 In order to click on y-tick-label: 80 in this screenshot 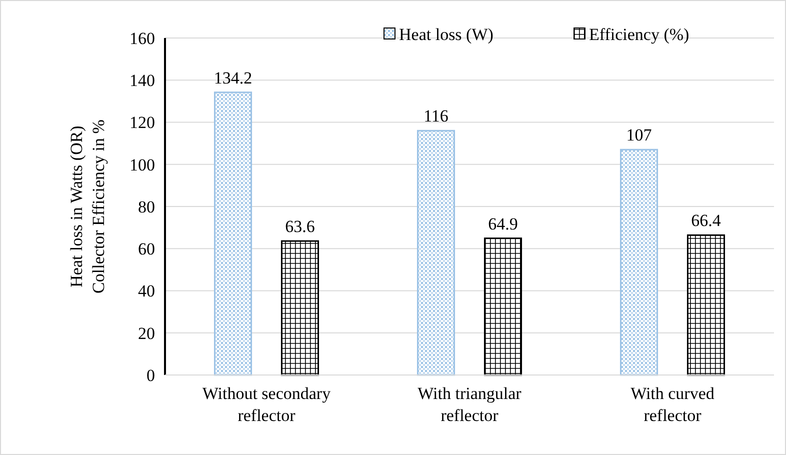, I will do `click(146, 206)`.